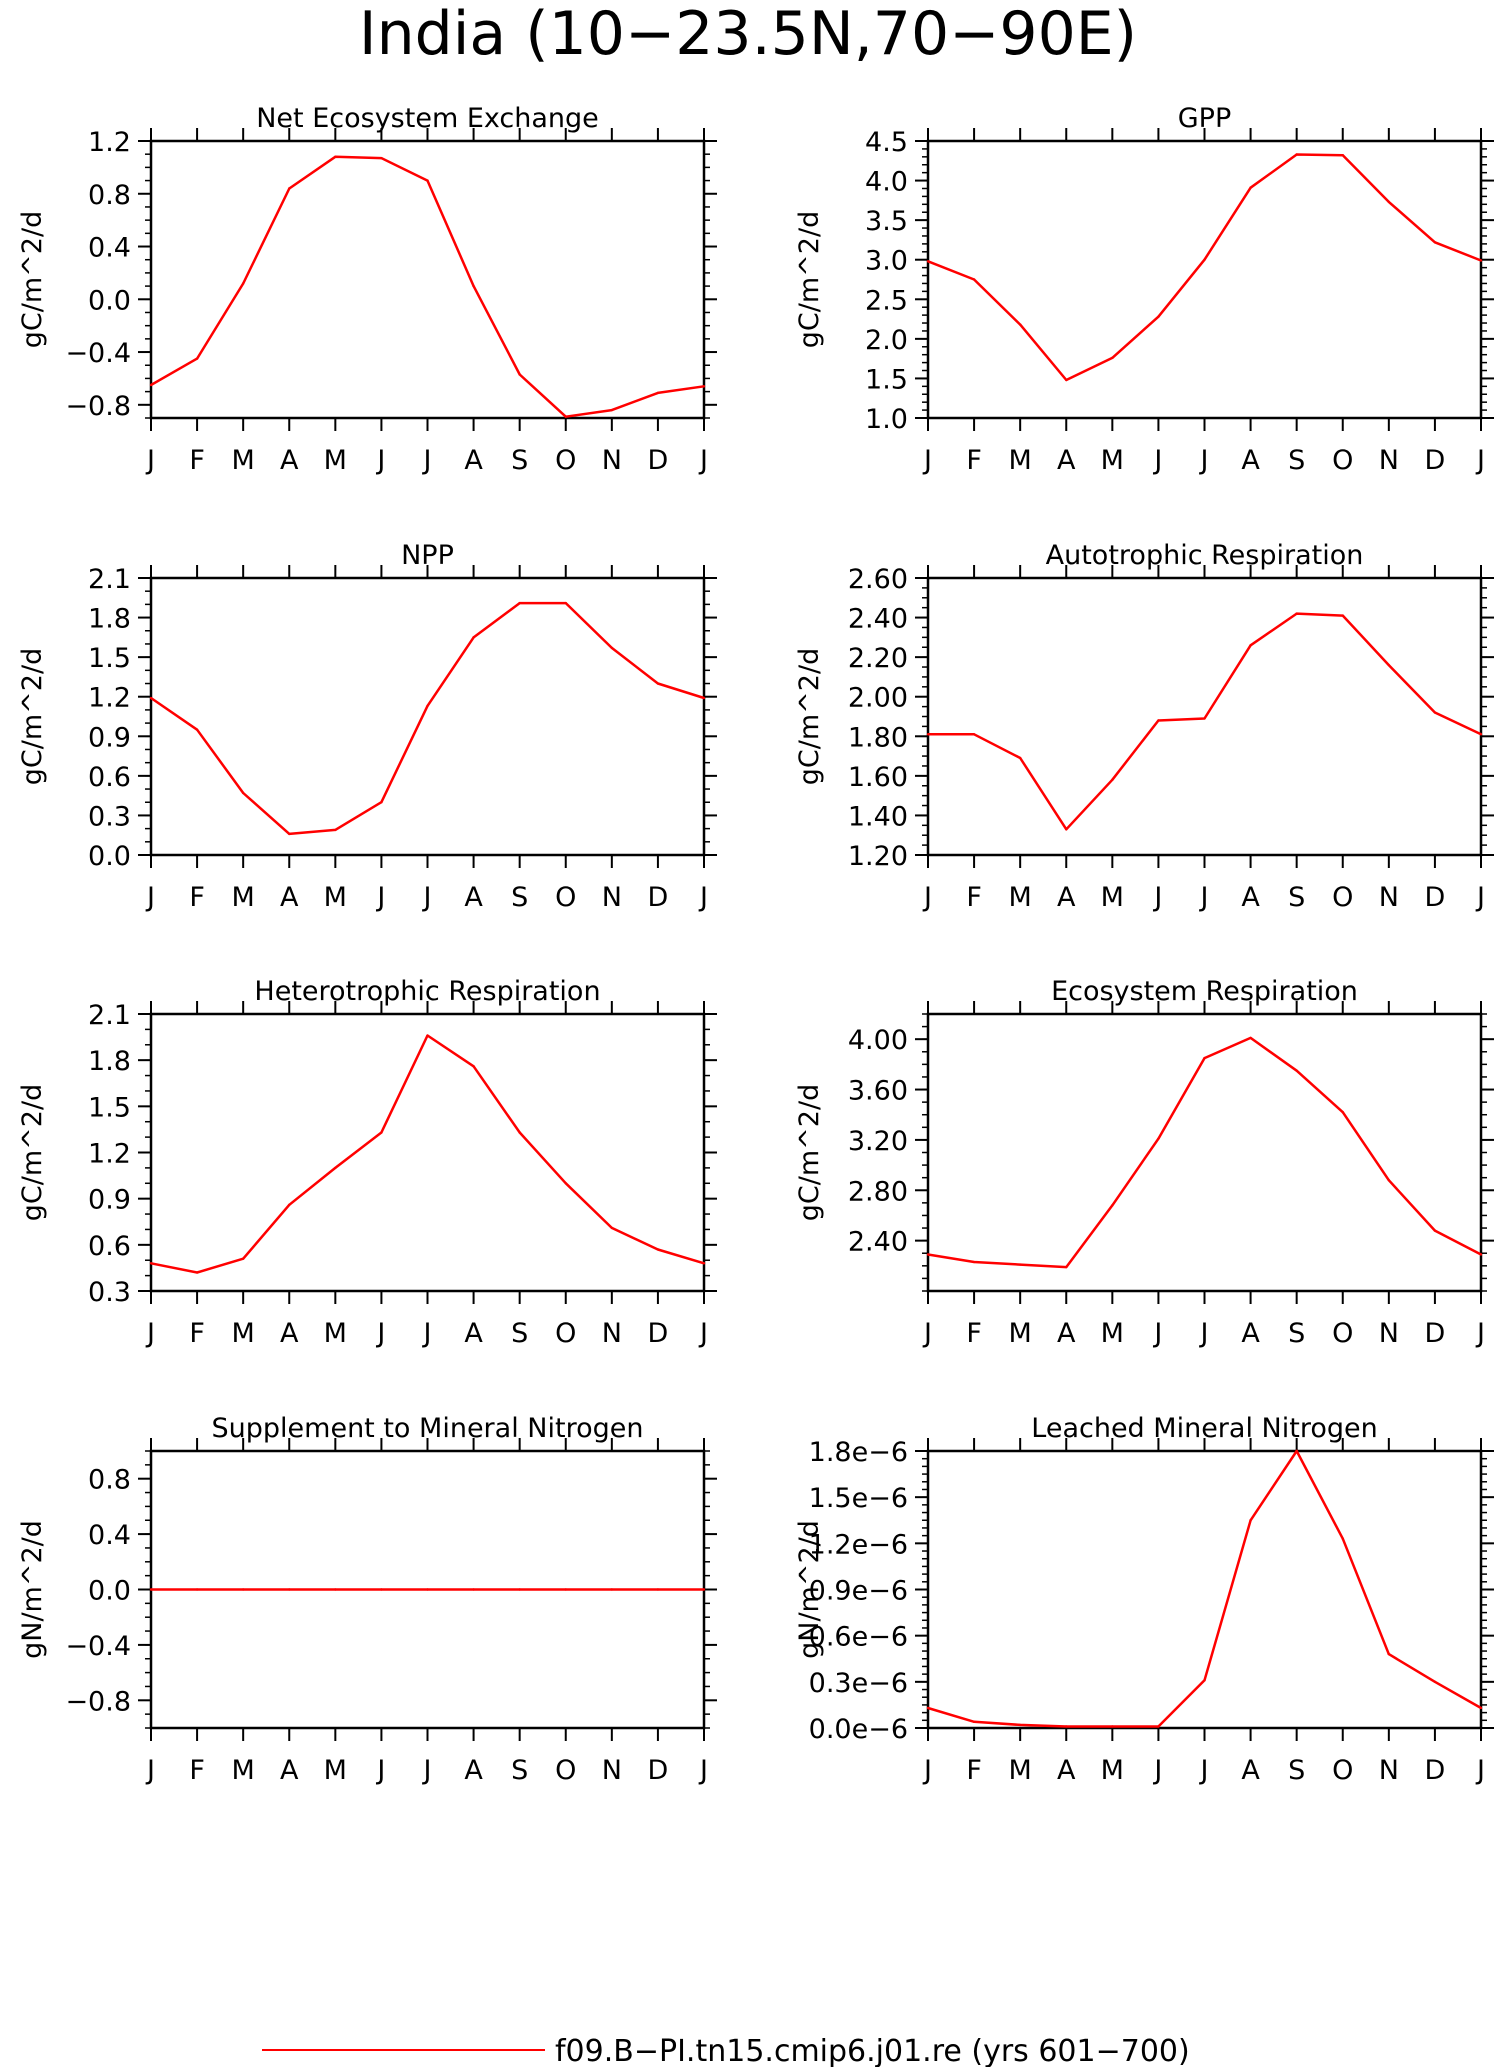  Describe the element at coordinates (519, 1770) in the screenshot. I see `x-tick-label: S` at that location.